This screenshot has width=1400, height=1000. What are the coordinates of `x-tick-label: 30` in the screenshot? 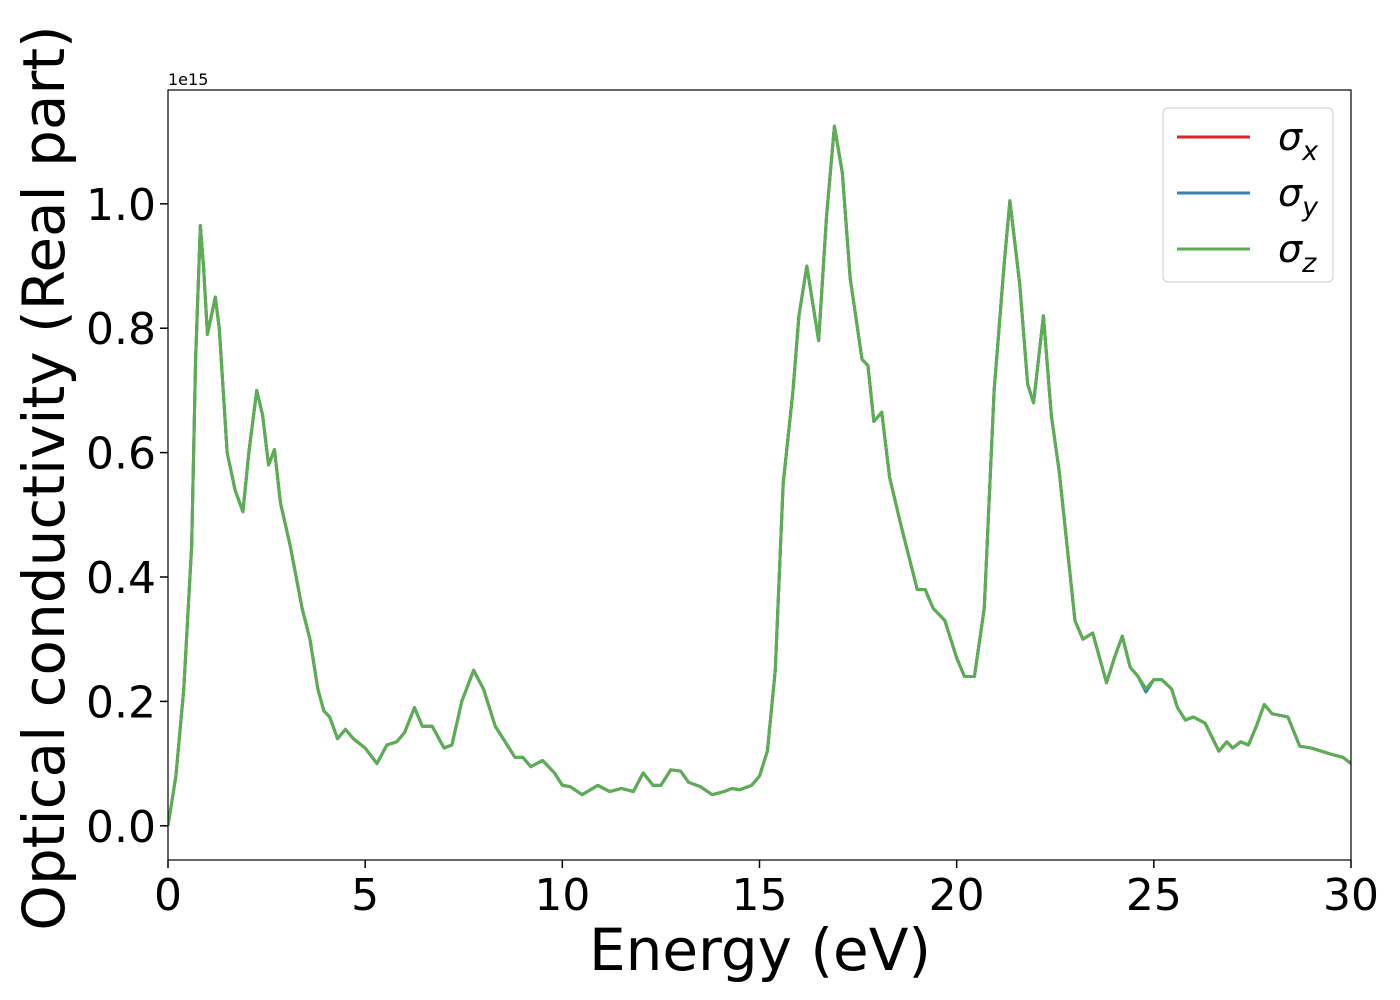 It's located at (1351, 895).